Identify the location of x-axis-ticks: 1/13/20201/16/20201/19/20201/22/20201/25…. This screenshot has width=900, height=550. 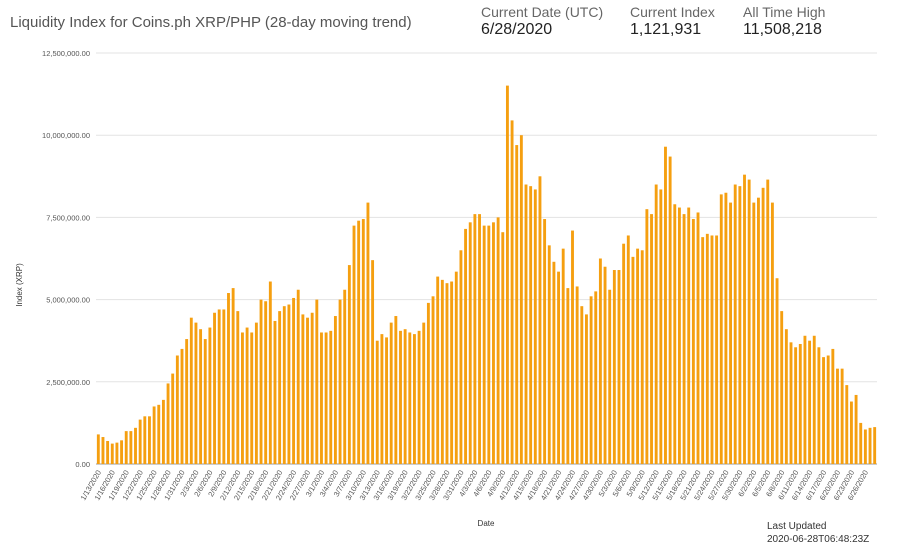
(475, 485).